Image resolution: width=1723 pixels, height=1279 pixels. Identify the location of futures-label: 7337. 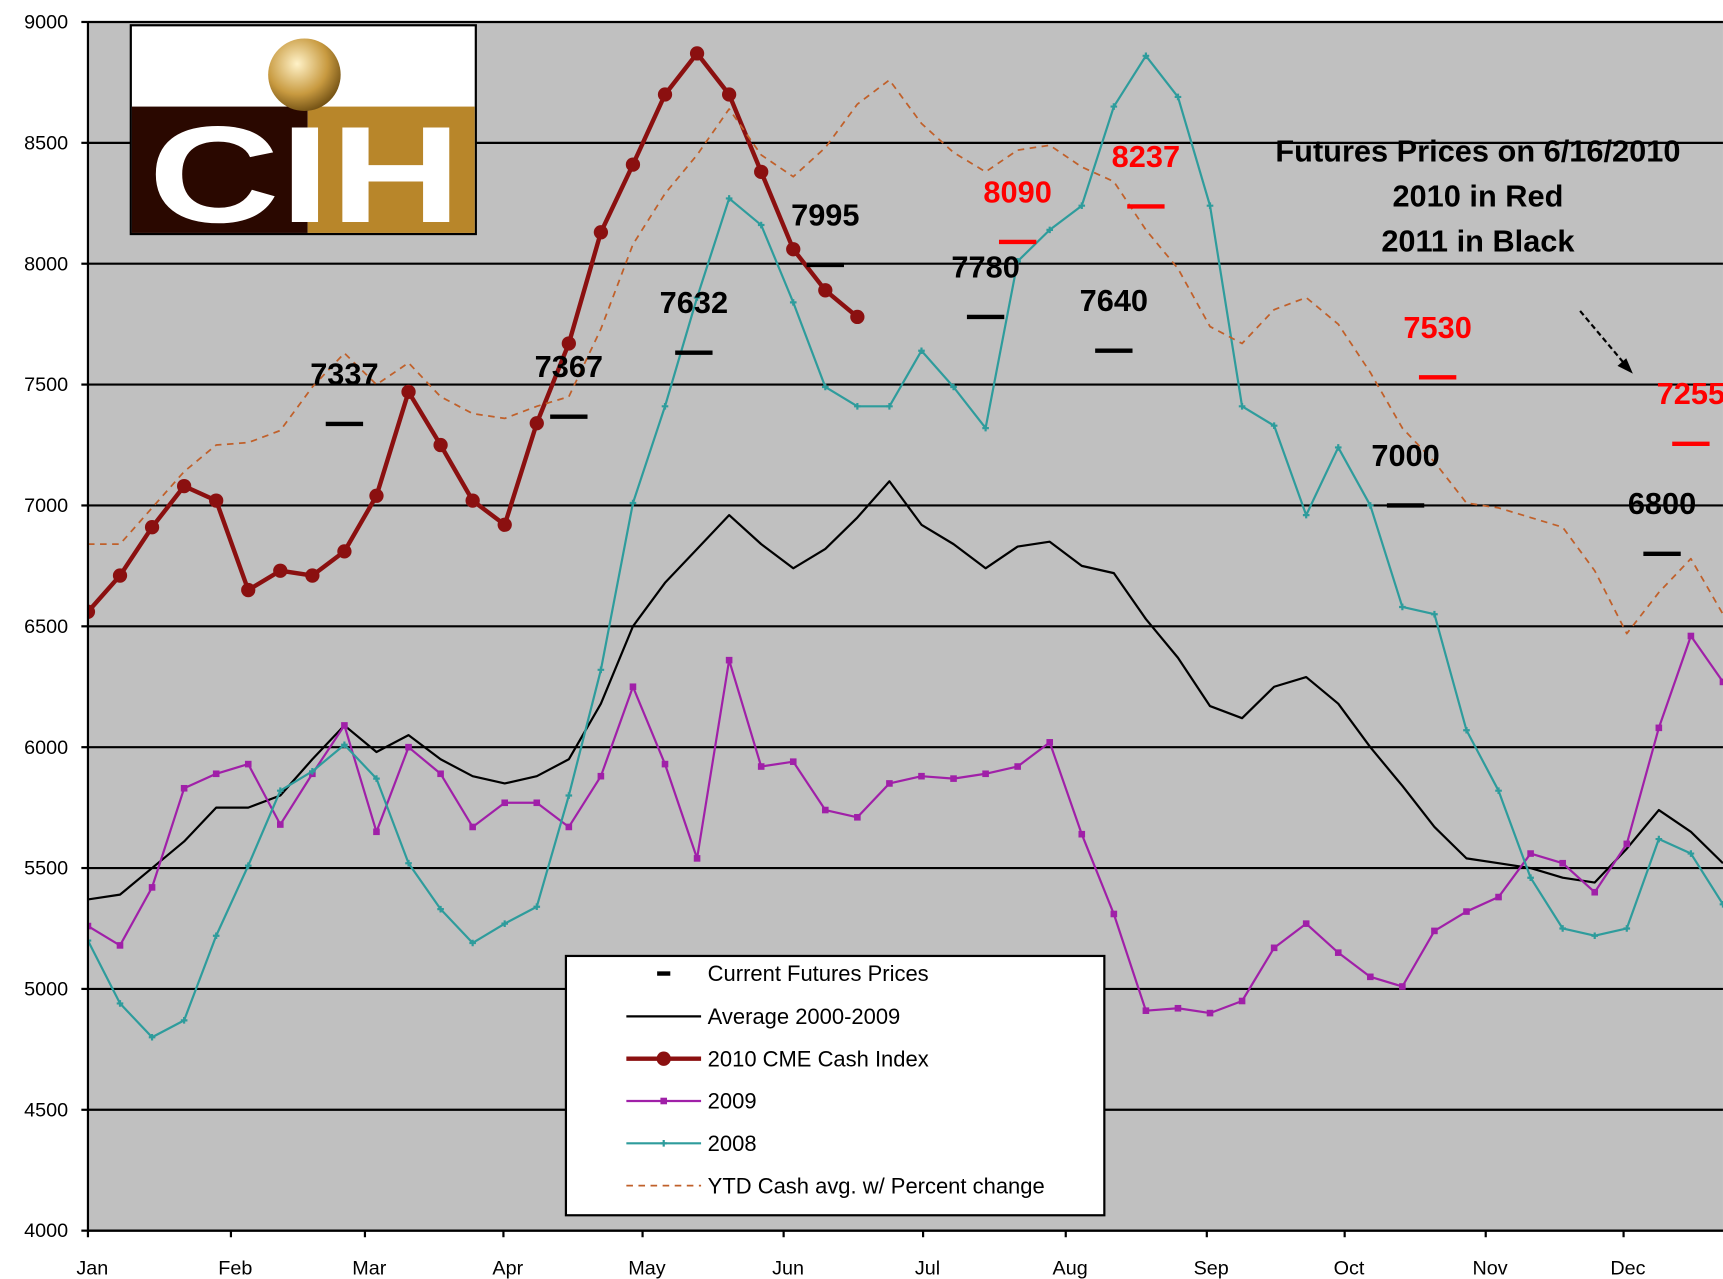
(344, 373).